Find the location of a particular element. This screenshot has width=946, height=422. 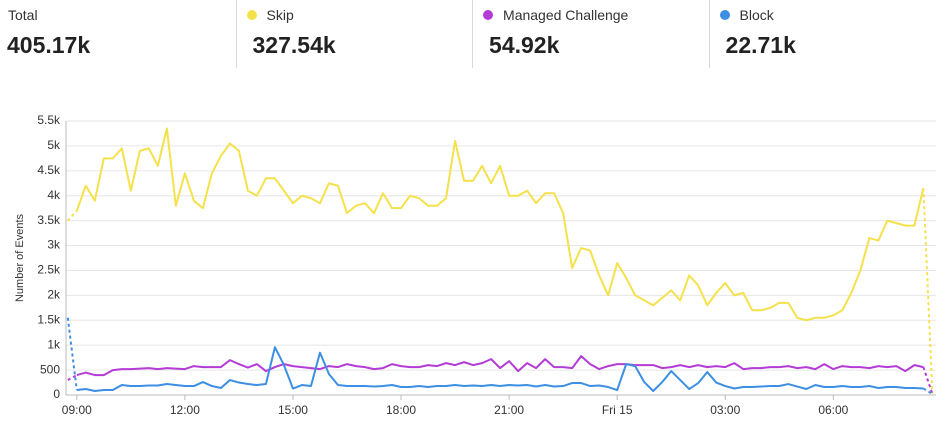

x-tick-label: 09:00 is located at coordinates (77, 410).